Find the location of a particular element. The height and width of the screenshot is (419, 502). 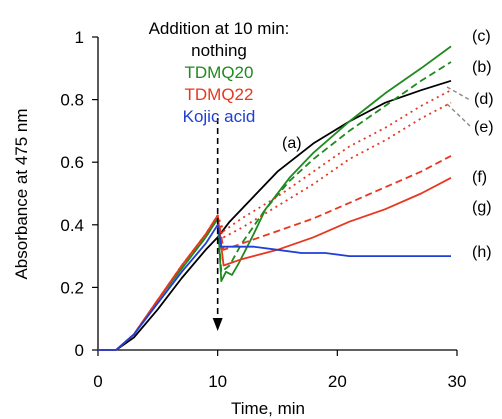

x-tick-label: 10 is located at coordinates (217, 381).